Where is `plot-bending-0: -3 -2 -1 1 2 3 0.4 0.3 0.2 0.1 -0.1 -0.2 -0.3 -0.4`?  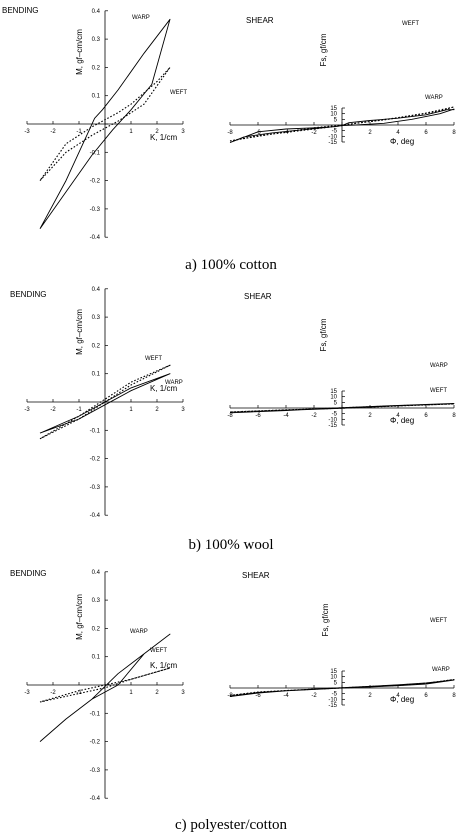
plot-bending-0: -3 -2 -1 1 2 3 0.4 0.3 0.2 0.1 -0.1 -0.2 -0.3 -0.4 is located at coordinates (104, 125).